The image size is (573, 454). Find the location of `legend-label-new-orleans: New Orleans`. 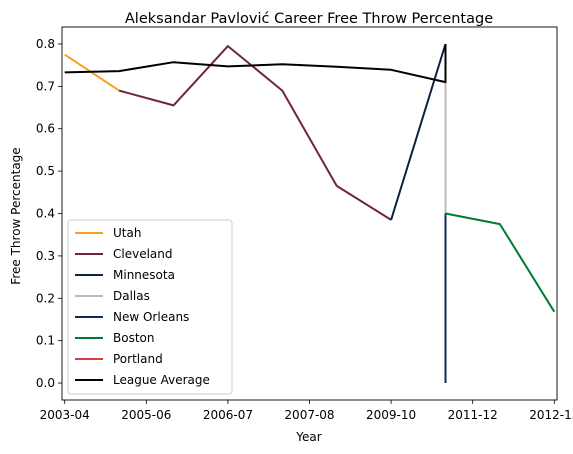

legend-label-new-orleans: New Orleans is located at coordinates (151, 317).